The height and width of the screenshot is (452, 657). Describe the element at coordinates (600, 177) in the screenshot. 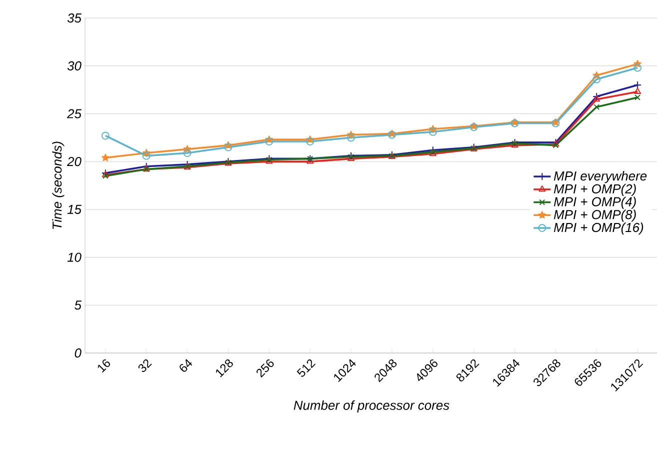

I see `legend-label: MPI everywhere` at that location.